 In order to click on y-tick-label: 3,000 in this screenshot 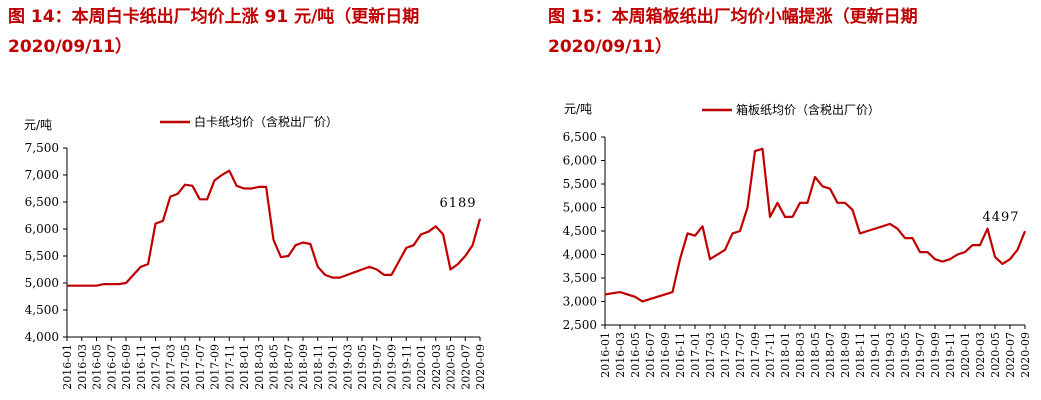, I will do `click(580, 302)`.